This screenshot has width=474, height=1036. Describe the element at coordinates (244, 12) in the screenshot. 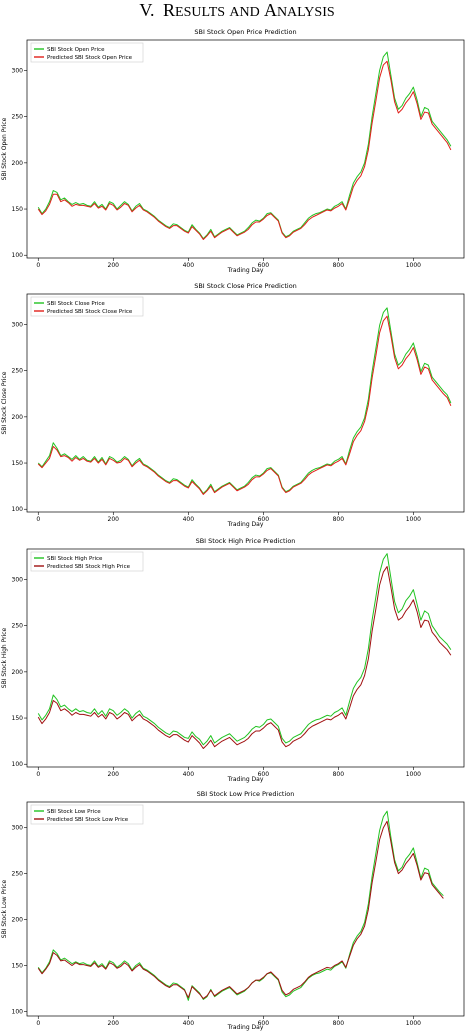

I see `heading-word-2: AND` at that location.